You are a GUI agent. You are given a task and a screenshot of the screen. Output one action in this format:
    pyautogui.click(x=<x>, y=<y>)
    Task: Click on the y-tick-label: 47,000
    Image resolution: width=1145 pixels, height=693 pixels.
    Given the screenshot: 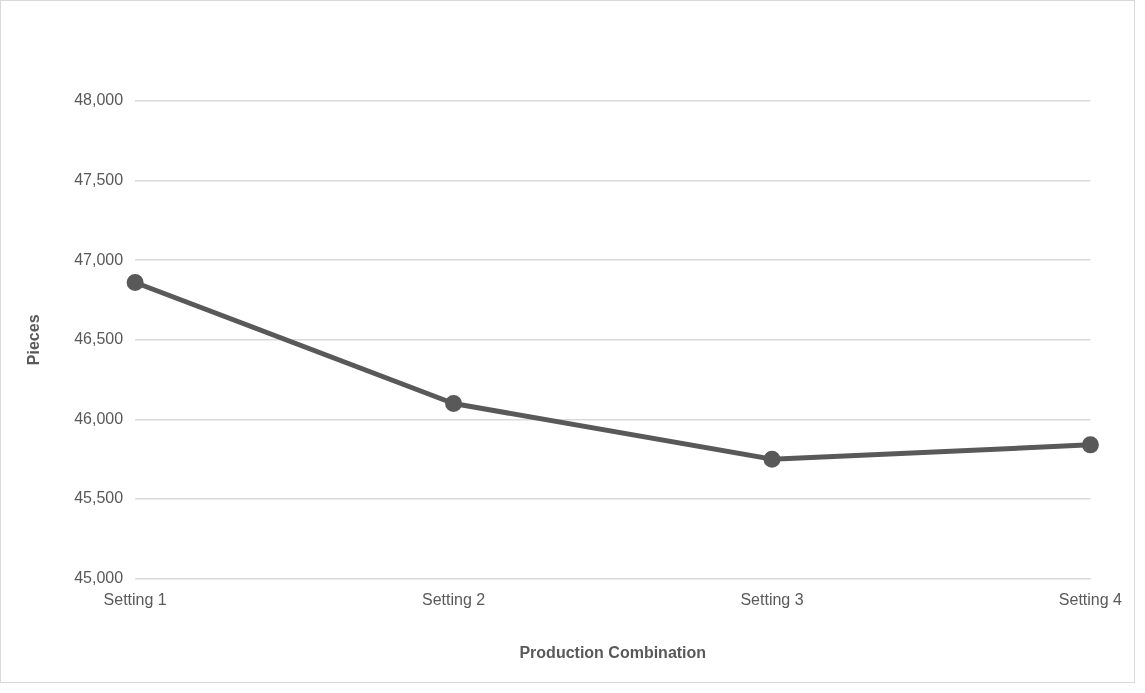 What is the action you would take?
    pyautogui.click(x=99, y=259)
    